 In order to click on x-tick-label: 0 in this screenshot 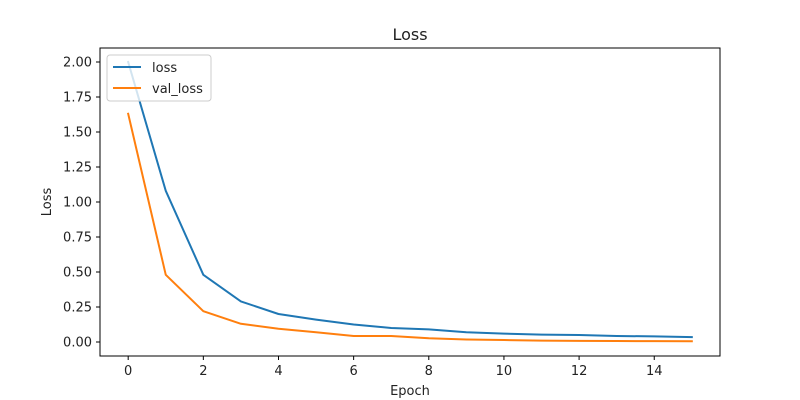, I will do `click(128, 371)`.